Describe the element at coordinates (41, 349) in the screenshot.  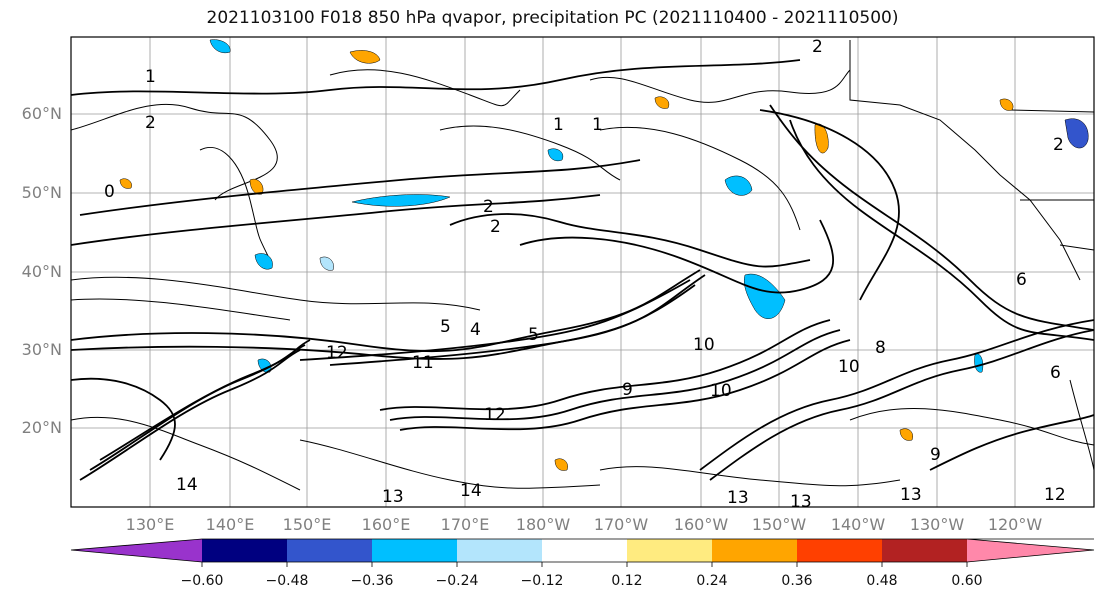
I see `lat-label: 30°N` at that location.